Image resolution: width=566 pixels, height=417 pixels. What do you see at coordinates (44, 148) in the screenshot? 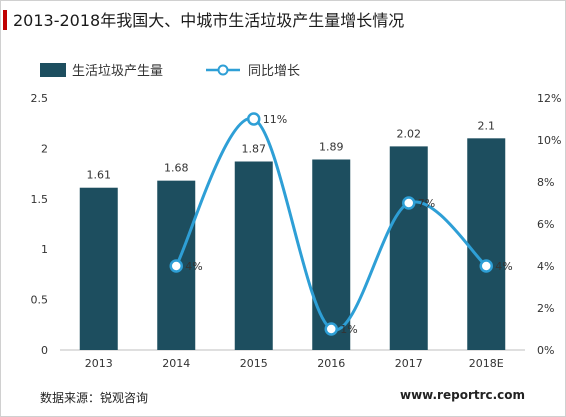
I see `y-left-tick-label: 2` at bounding box center [44, 148].